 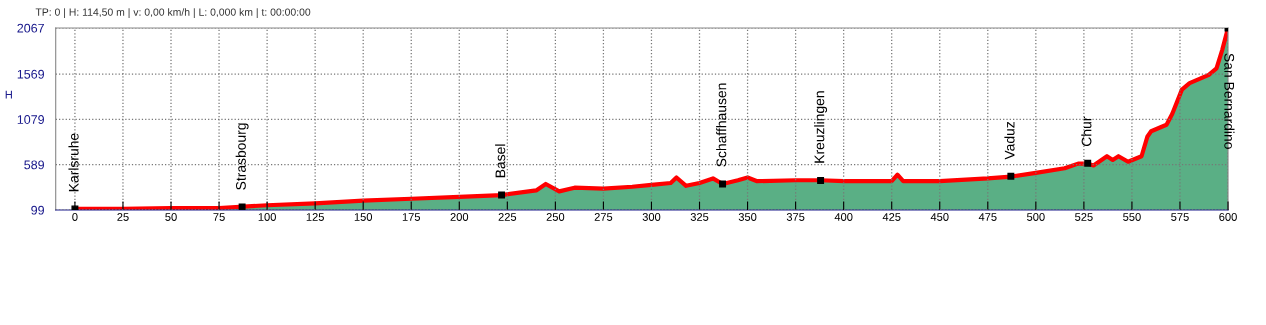 I want to click on x-tick-label: 25, so click(x=123, y=217).